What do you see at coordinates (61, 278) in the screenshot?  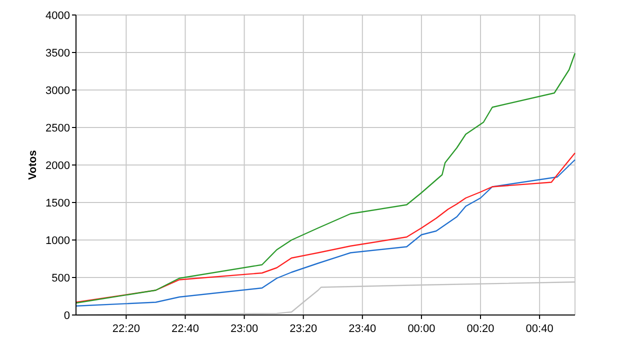 I see `y-tick-label: 500` at bounding box center [61, 278].